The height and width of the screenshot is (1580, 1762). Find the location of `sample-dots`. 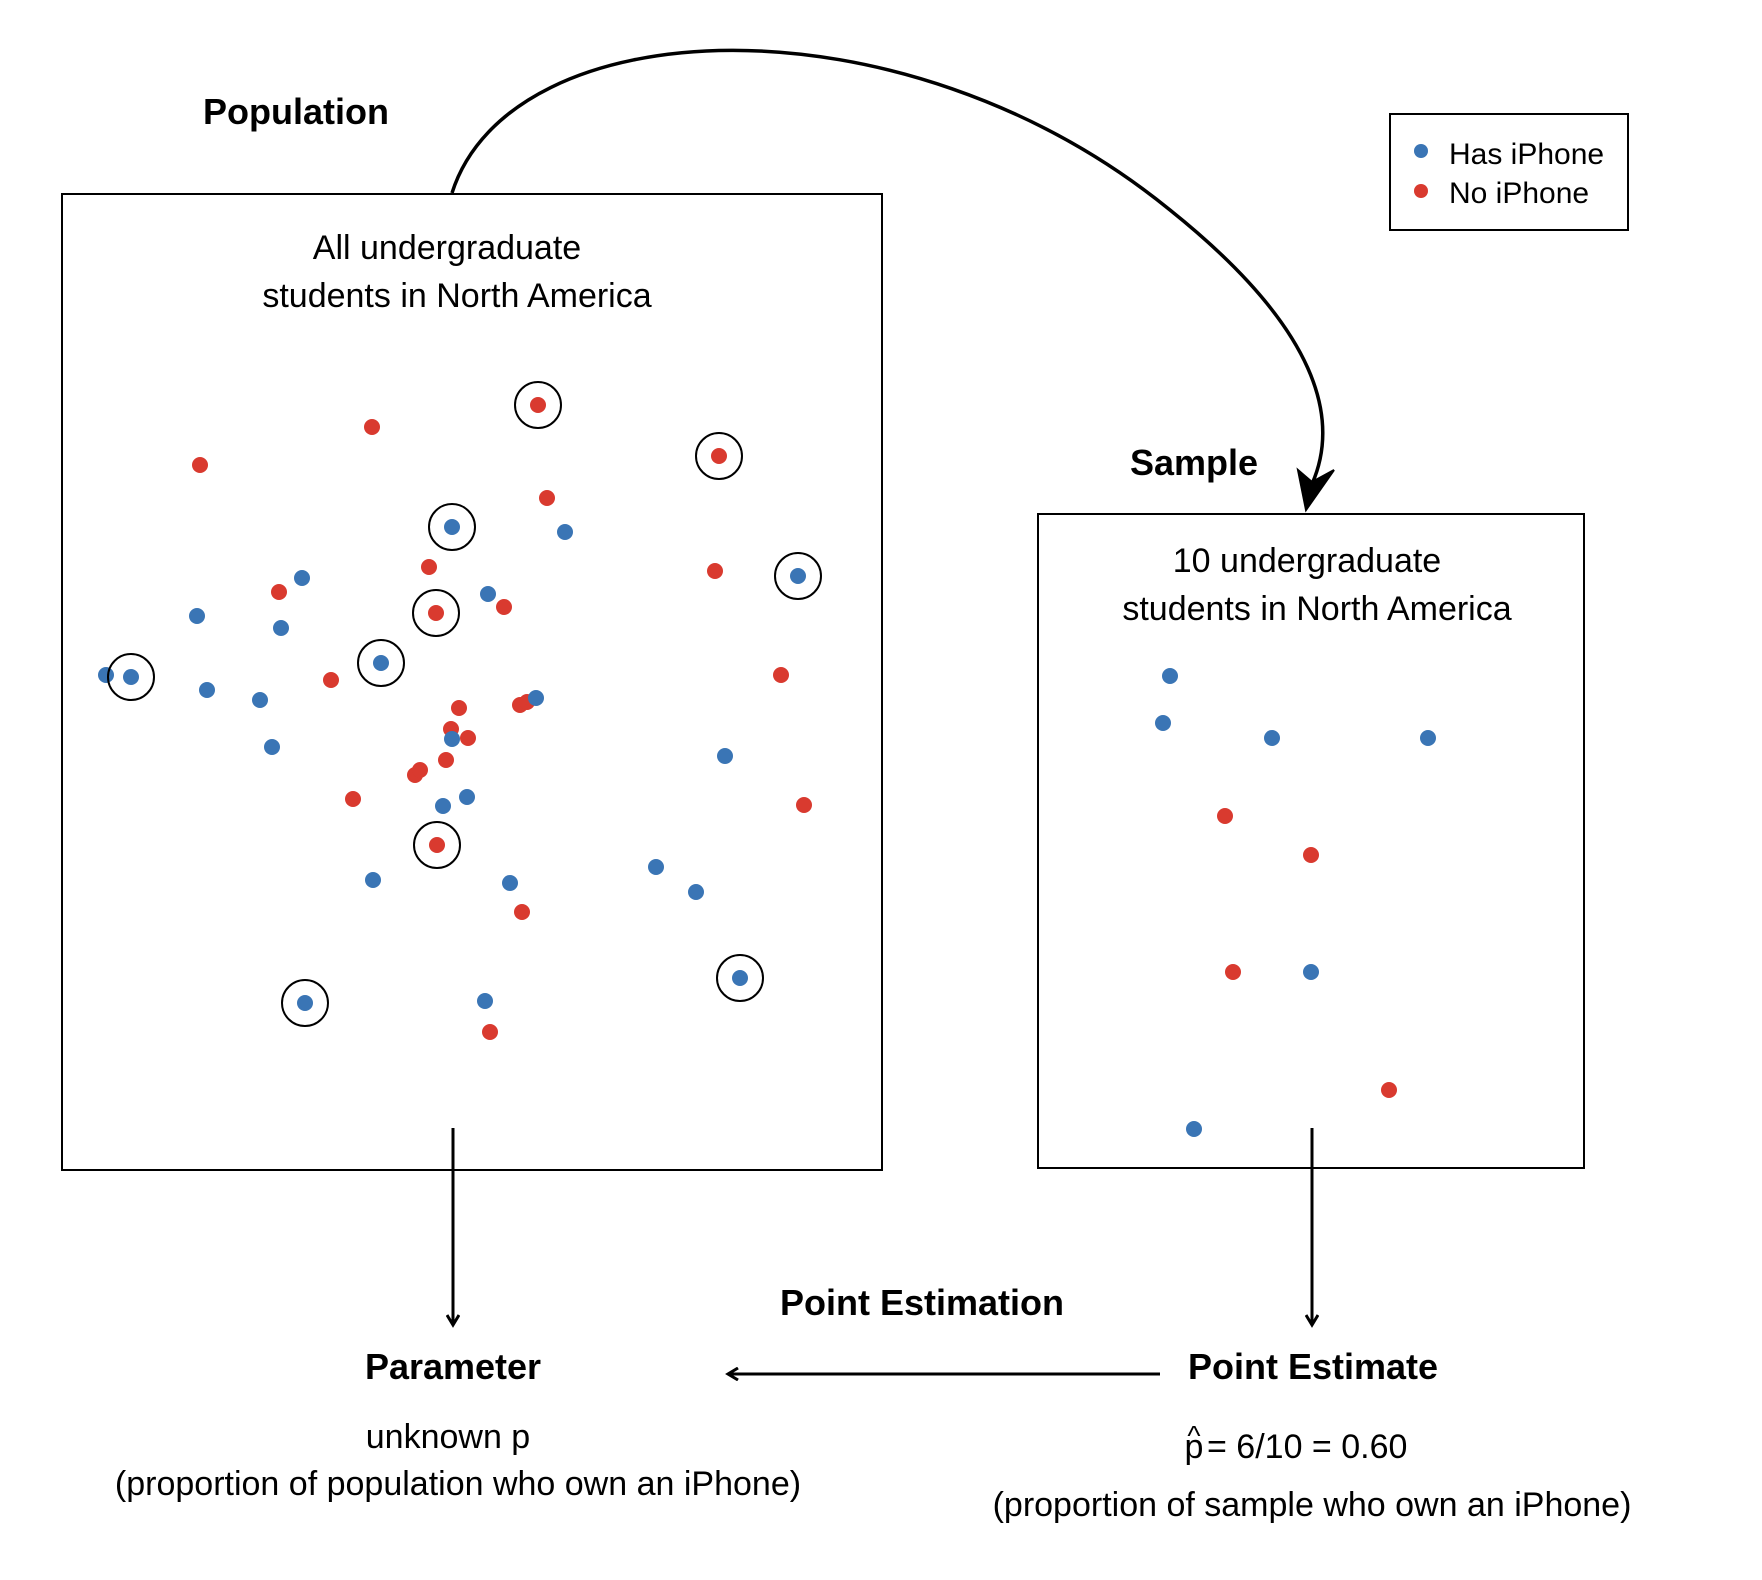

sample-dots is located at coordinates (1295, 902).